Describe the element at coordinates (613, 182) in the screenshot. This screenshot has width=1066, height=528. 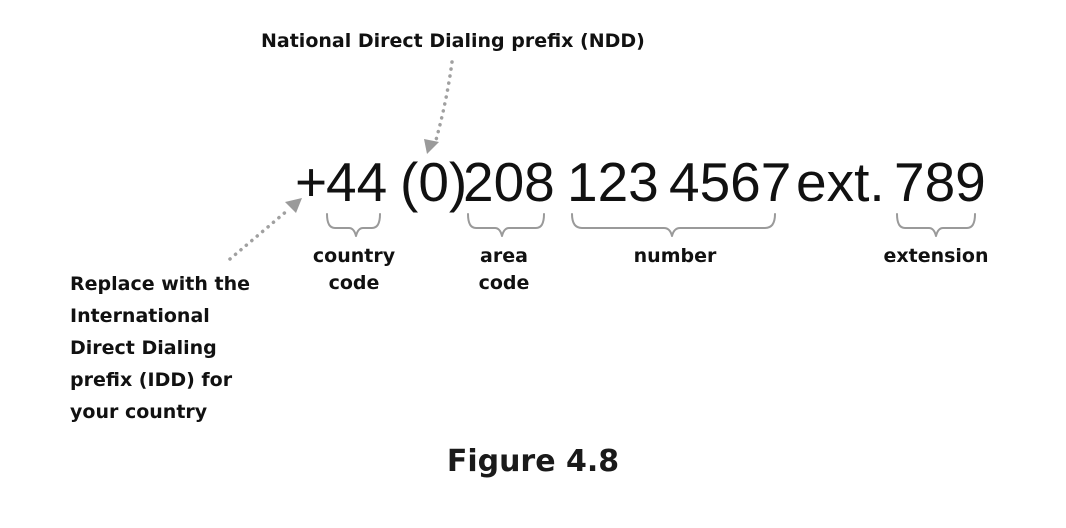
I see `number-digits-part1: 123` at that location.